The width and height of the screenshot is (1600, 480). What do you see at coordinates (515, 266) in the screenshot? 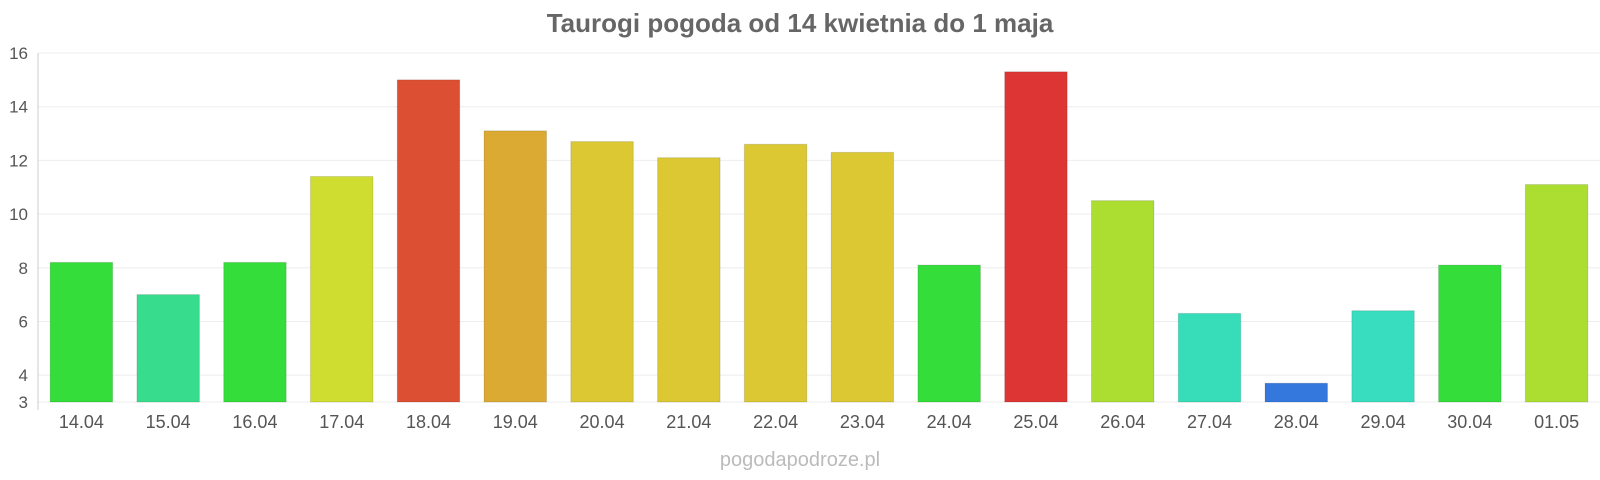
I see `bar-19.04` at bounding box center [515, 266].